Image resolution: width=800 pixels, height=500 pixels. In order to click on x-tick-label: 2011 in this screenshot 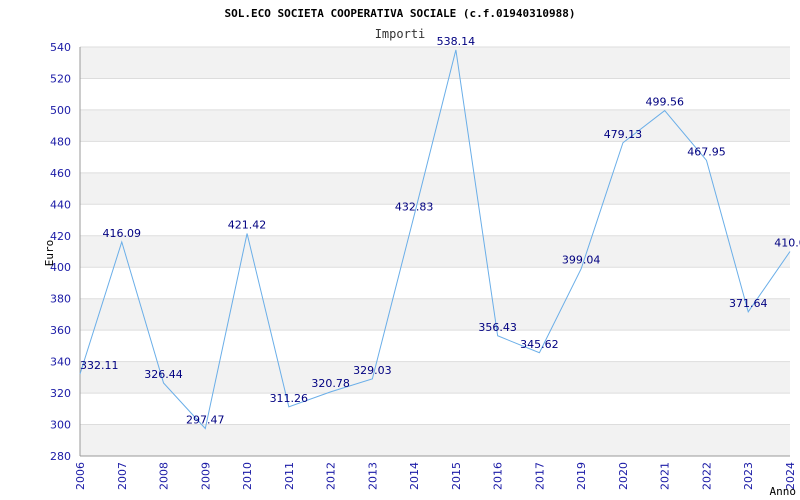, I will do `click(289, 476)`.